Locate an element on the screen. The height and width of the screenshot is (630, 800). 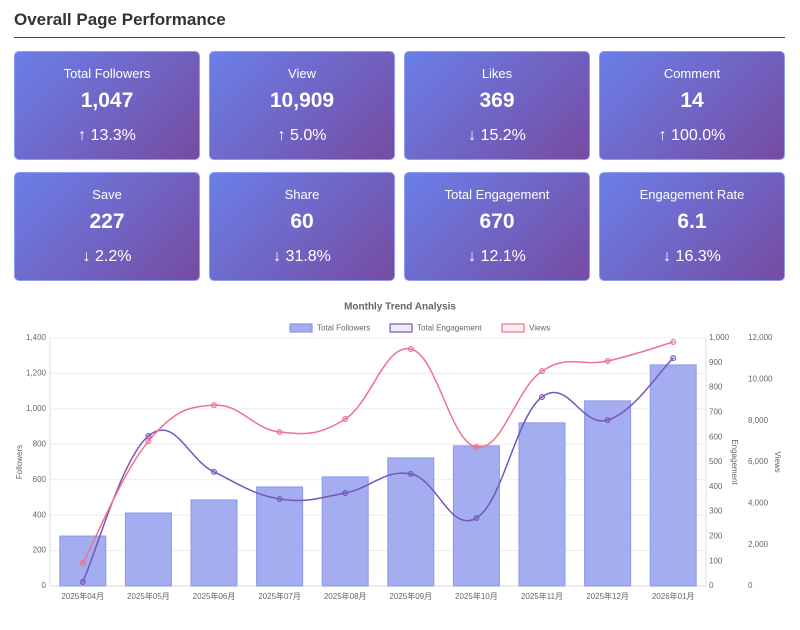
tick-label: 700 is located at coordinates (716, 412).